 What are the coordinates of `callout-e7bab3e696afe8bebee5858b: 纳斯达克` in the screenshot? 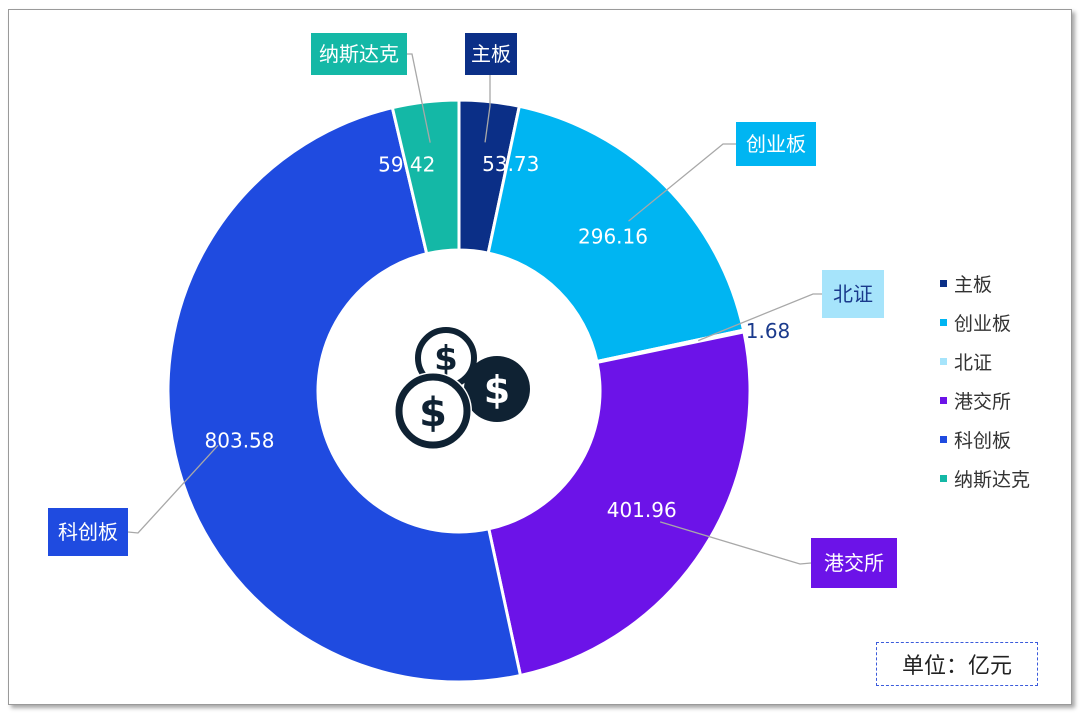 It's located at (359, 54).